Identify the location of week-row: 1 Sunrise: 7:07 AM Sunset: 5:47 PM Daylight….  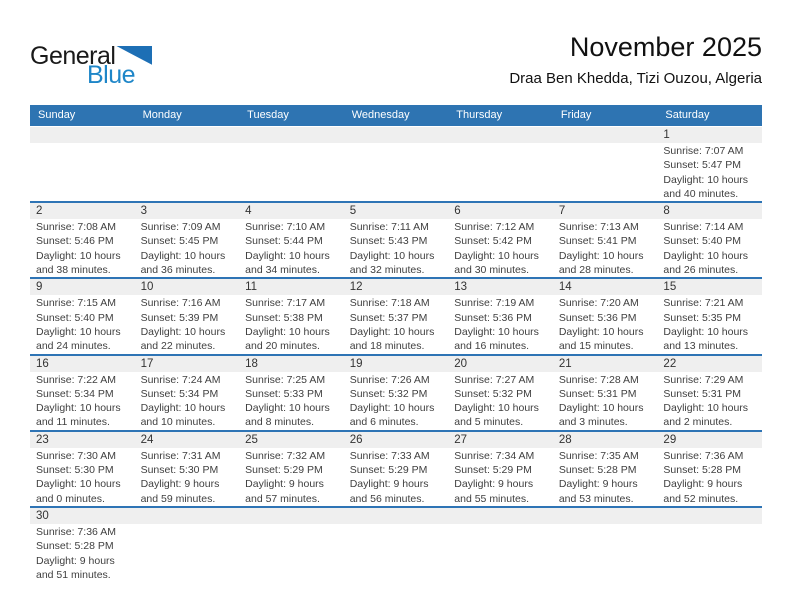
(396, 165).